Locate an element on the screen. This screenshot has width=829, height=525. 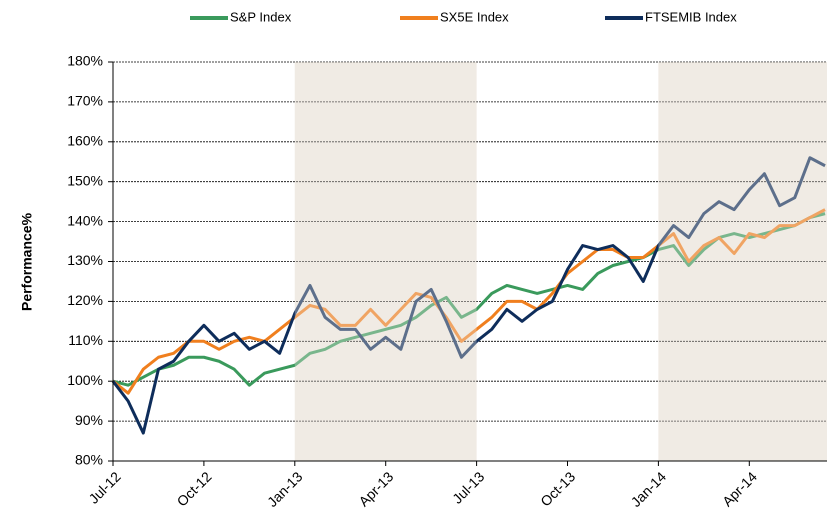
y-tick-label: 110% is located at coordinates (85, 340).